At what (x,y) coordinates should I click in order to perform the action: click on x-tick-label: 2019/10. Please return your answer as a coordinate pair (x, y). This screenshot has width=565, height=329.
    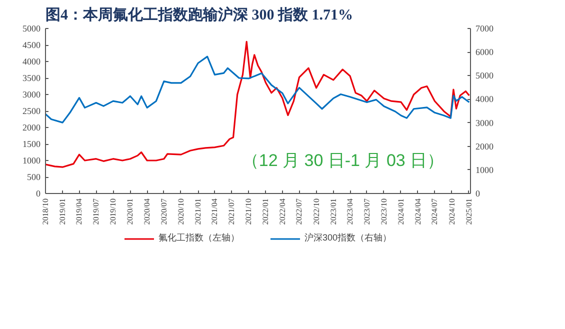
    Looking at the image, I should click on (113, 211).